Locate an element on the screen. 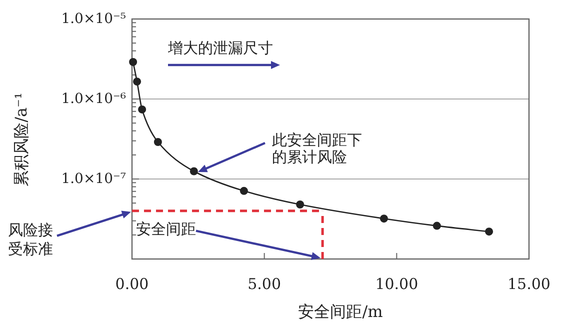 This screenshot has width=562, height=330. y-tick-label: 1.0×10⁻⁵ is located at coordinates (93, 19).